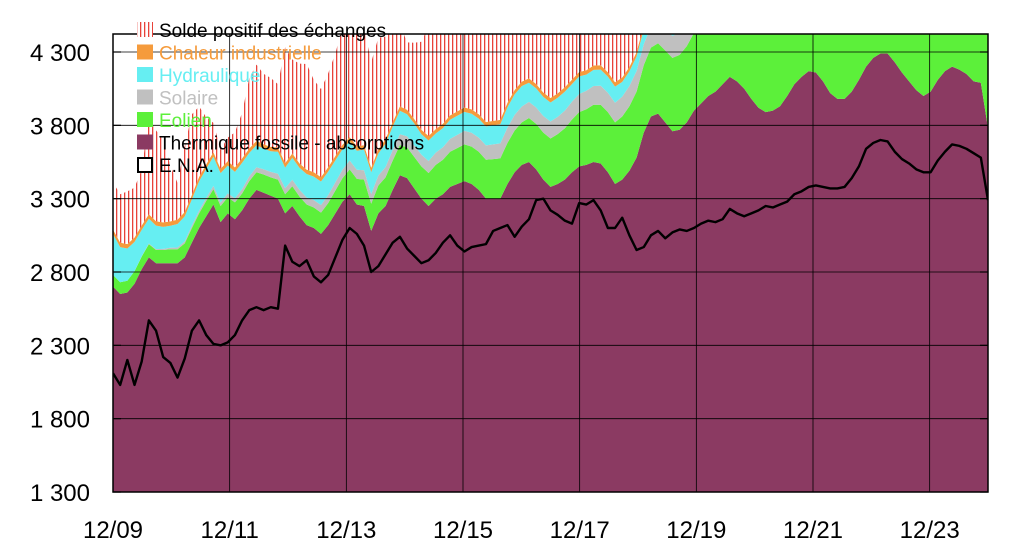 The height and width of the screenshot is (554, 1024). I want to click on legend-eolien-label: Eolien, so click(185, 121).